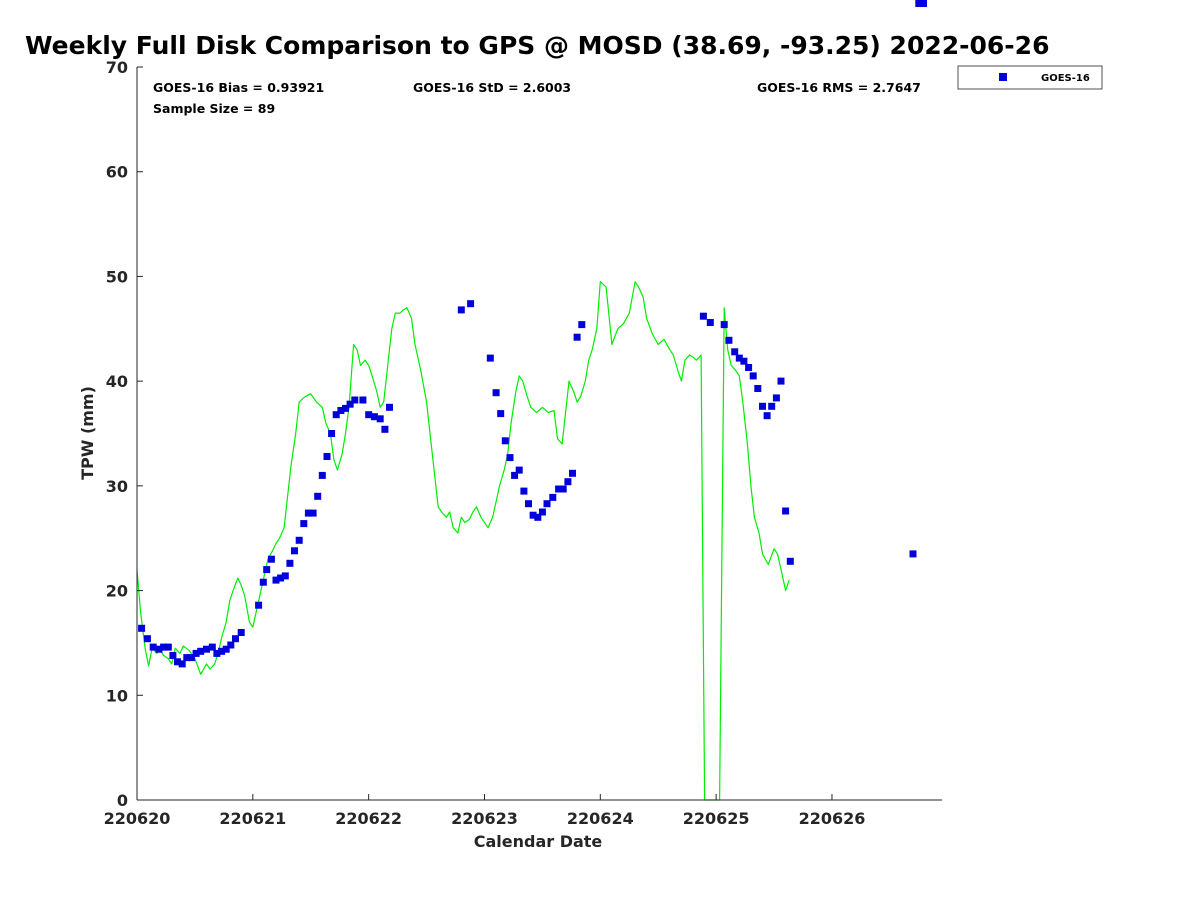  Describe the element at coordinates (368, 818) in the screenshot. I see `x-tick-label: 220622` at that location.